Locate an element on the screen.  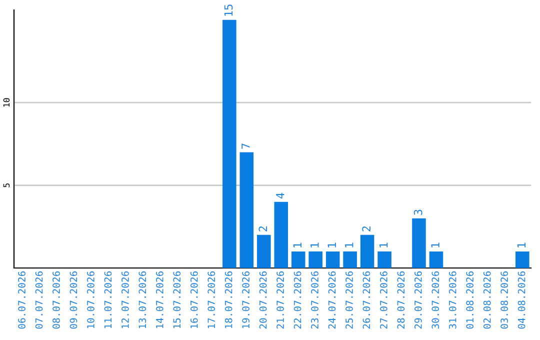
x-tick-label: 25.07.2026 is located at coordinates (349, 300).